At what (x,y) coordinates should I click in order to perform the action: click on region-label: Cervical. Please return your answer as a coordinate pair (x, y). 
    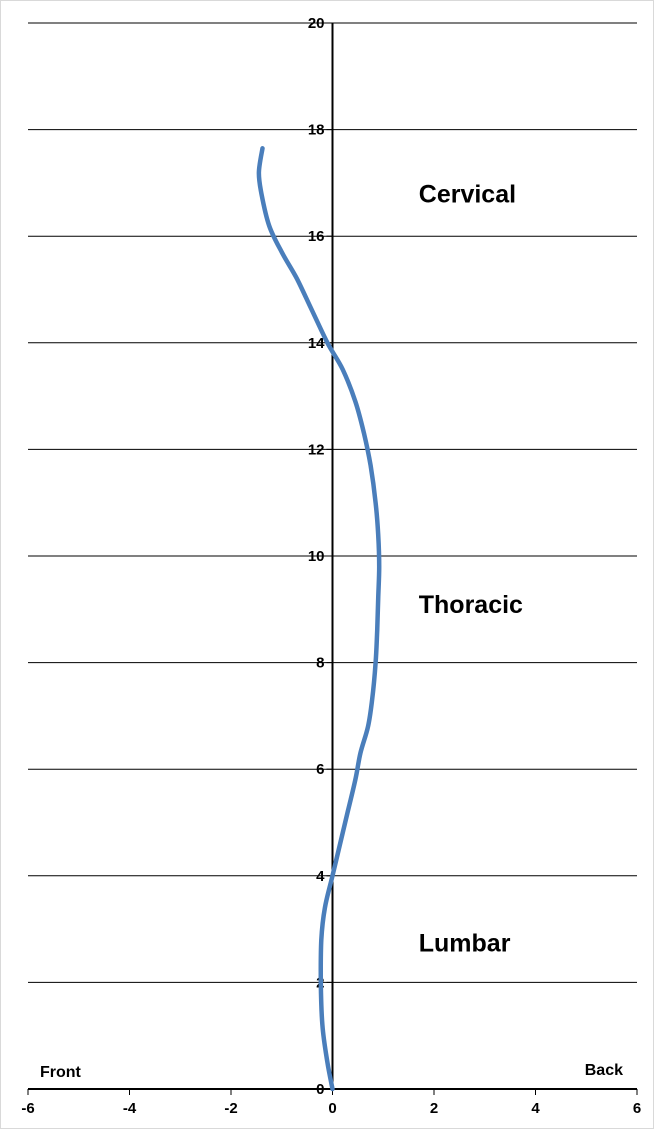
    Looking at the image, I should click on (467, 195).